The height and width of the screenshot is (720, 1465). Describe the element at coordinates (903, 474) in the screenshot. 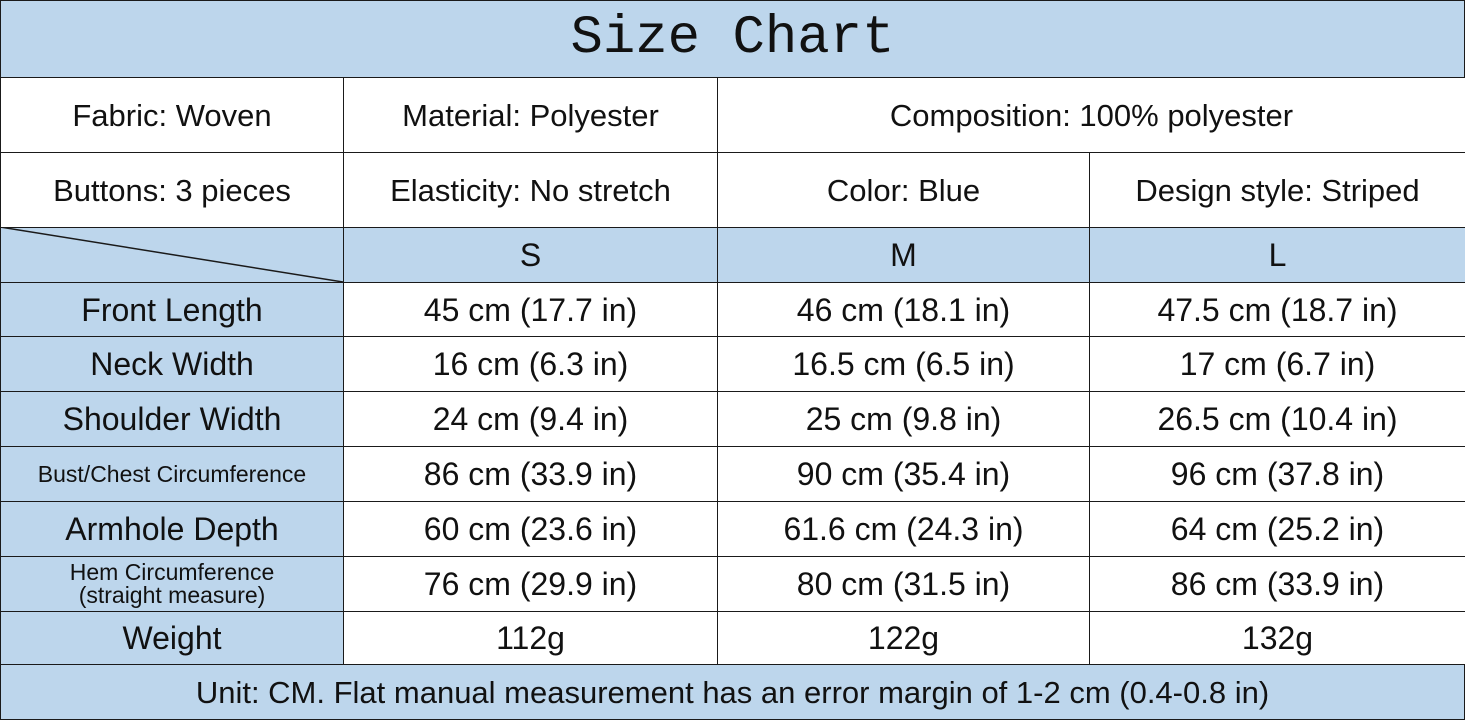

I see `measure-cell: 90 cm (35.4 in)` at that location.